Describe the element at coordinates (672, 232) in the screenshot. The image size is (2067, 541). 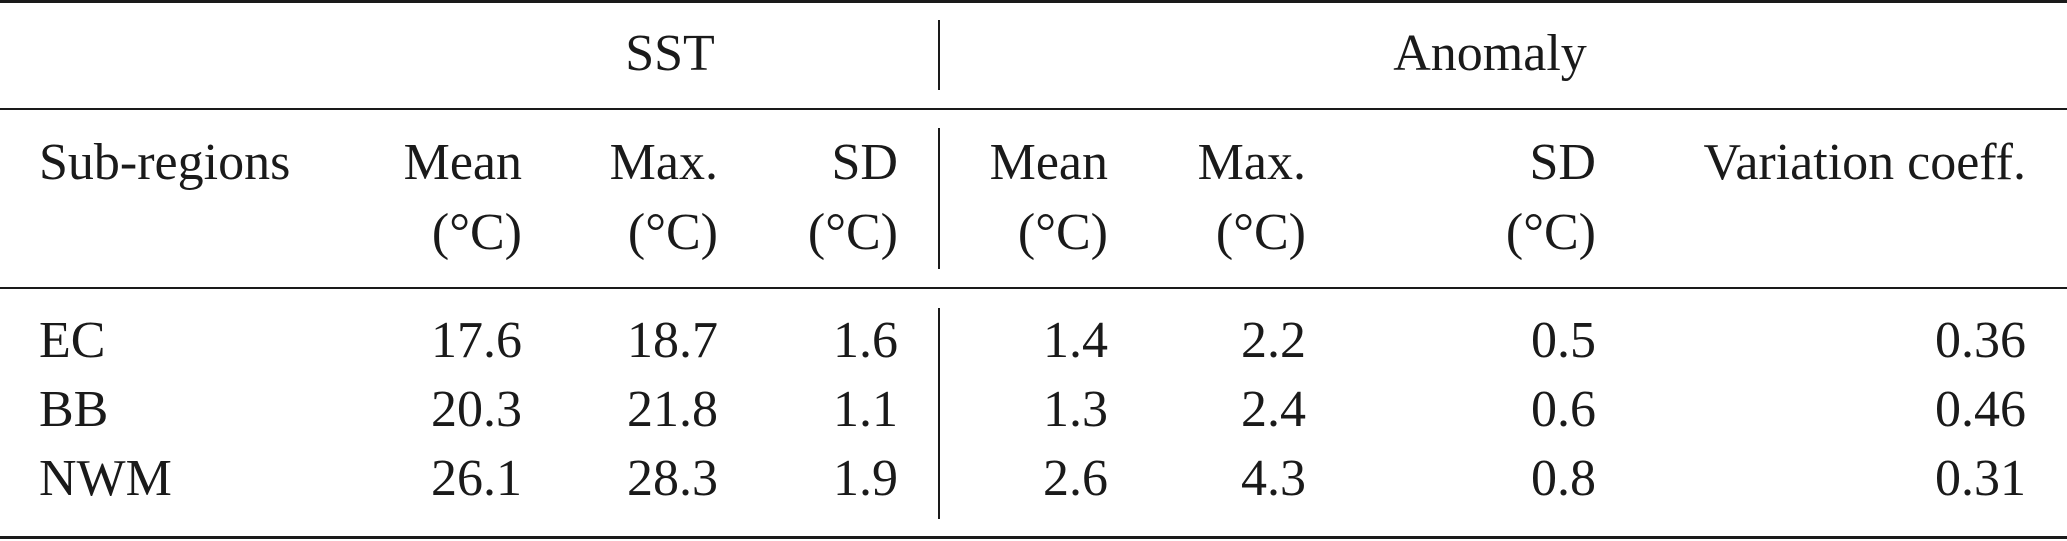
I see `col-header-sst-max-unit: (°C)` at that location.